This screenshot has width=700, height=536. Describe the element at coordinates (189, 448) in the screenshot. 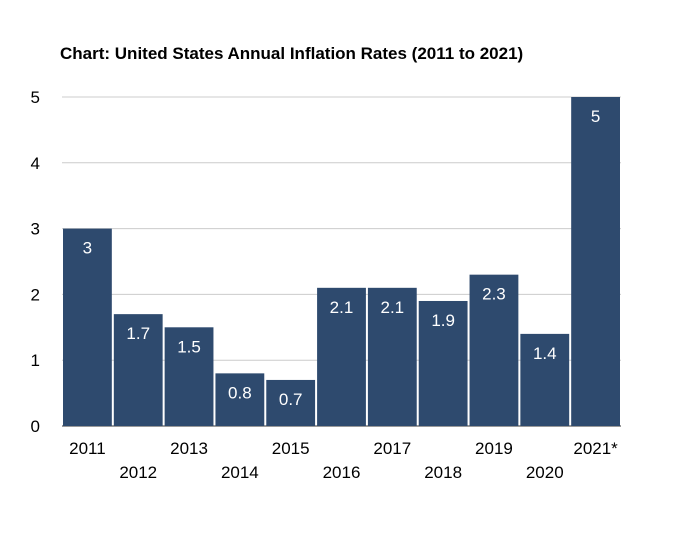

I see `x-tick-label: 2013` at that location.